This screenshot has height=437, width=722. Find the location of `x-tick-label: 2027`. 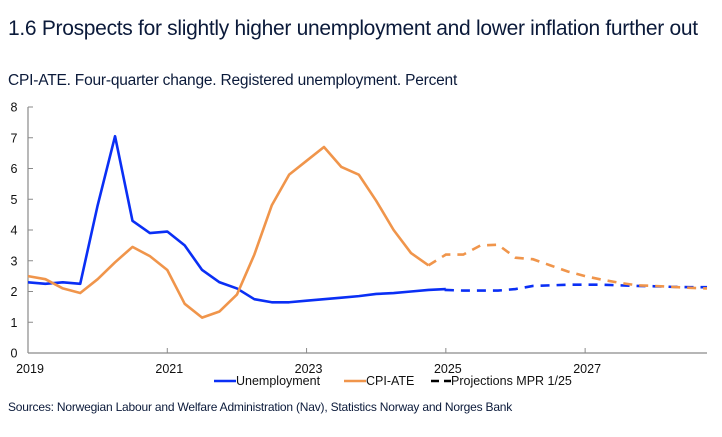

x-tick-label: 2027 is located at coordinates (587, 369).